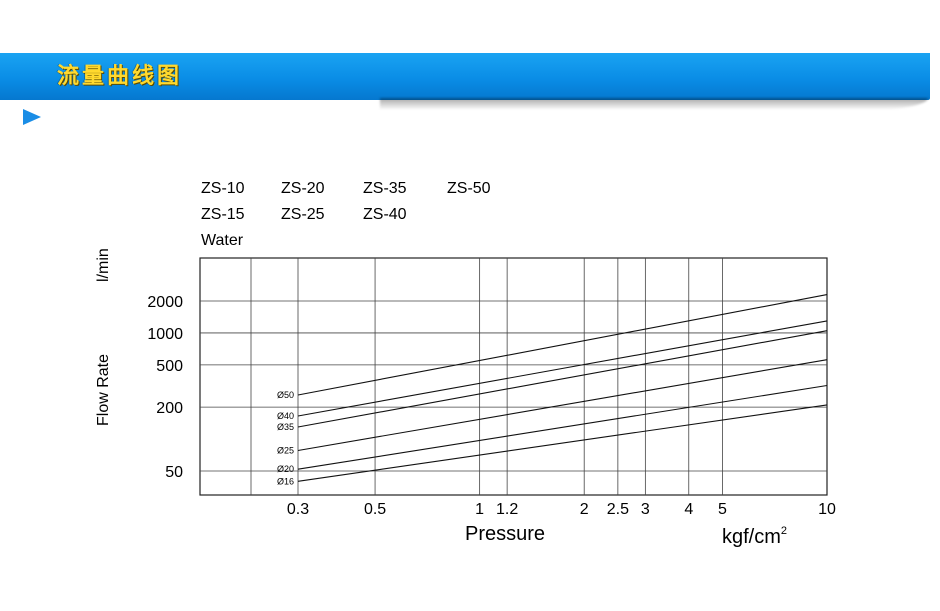 The width and height of the screenshot is (940, 611). Describe the element at coordinates (174, 472) in the screenshot. I see `y-tick-label: 50` at that location.